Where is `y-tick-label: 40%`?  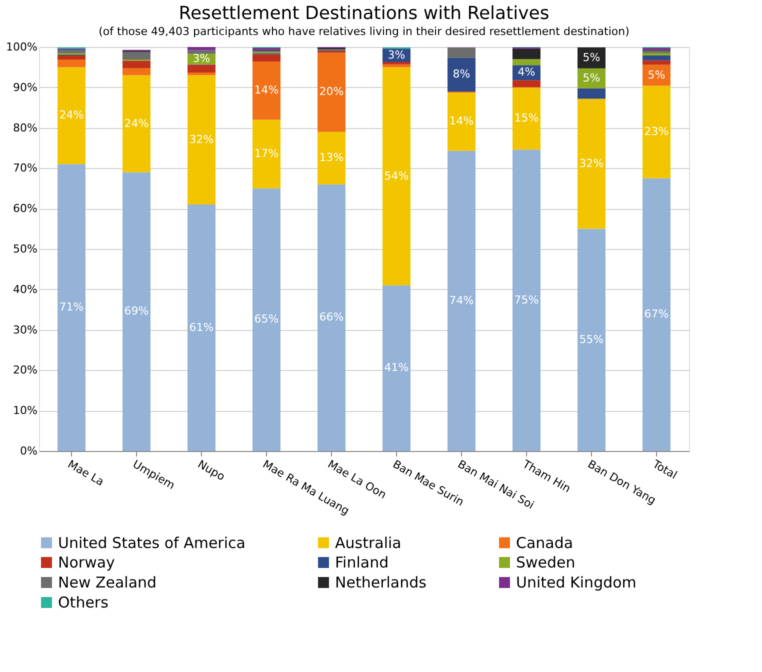 y-tick-label: 40% is located at coordinates (25, 289).